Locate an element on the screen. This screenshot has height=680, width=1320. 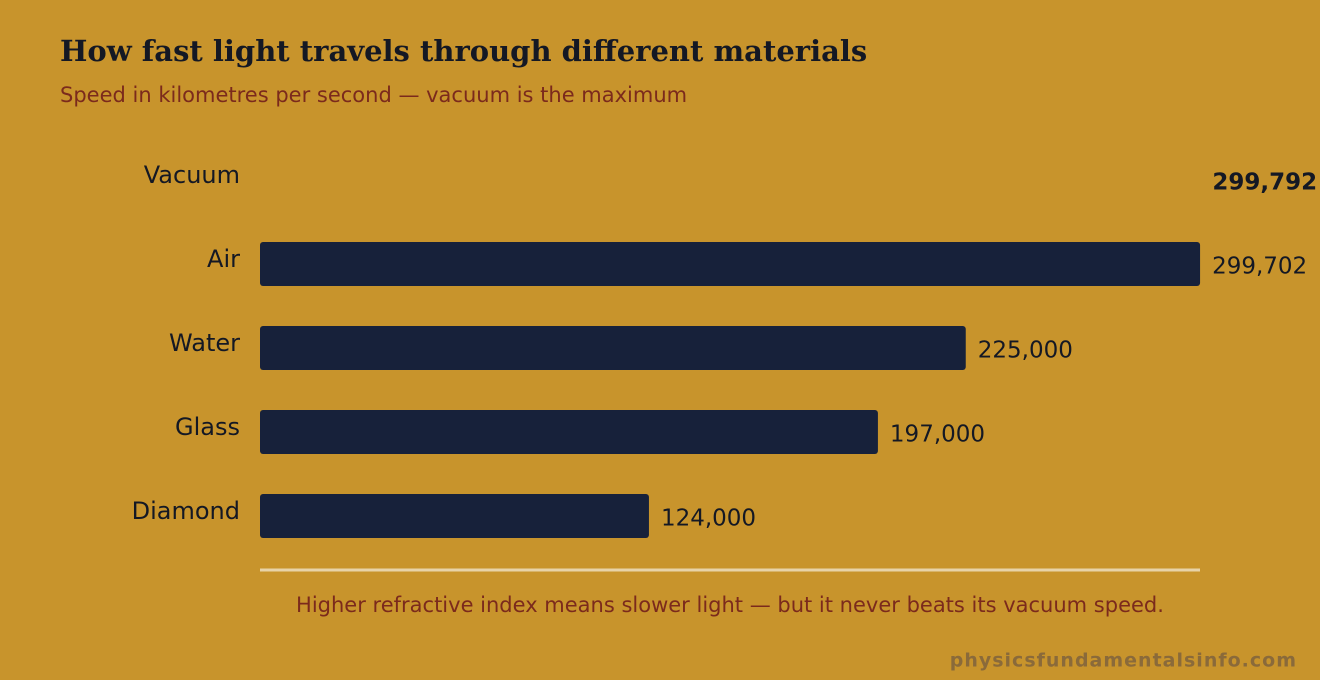
category-label: Water is located at coordinates (204, 343).